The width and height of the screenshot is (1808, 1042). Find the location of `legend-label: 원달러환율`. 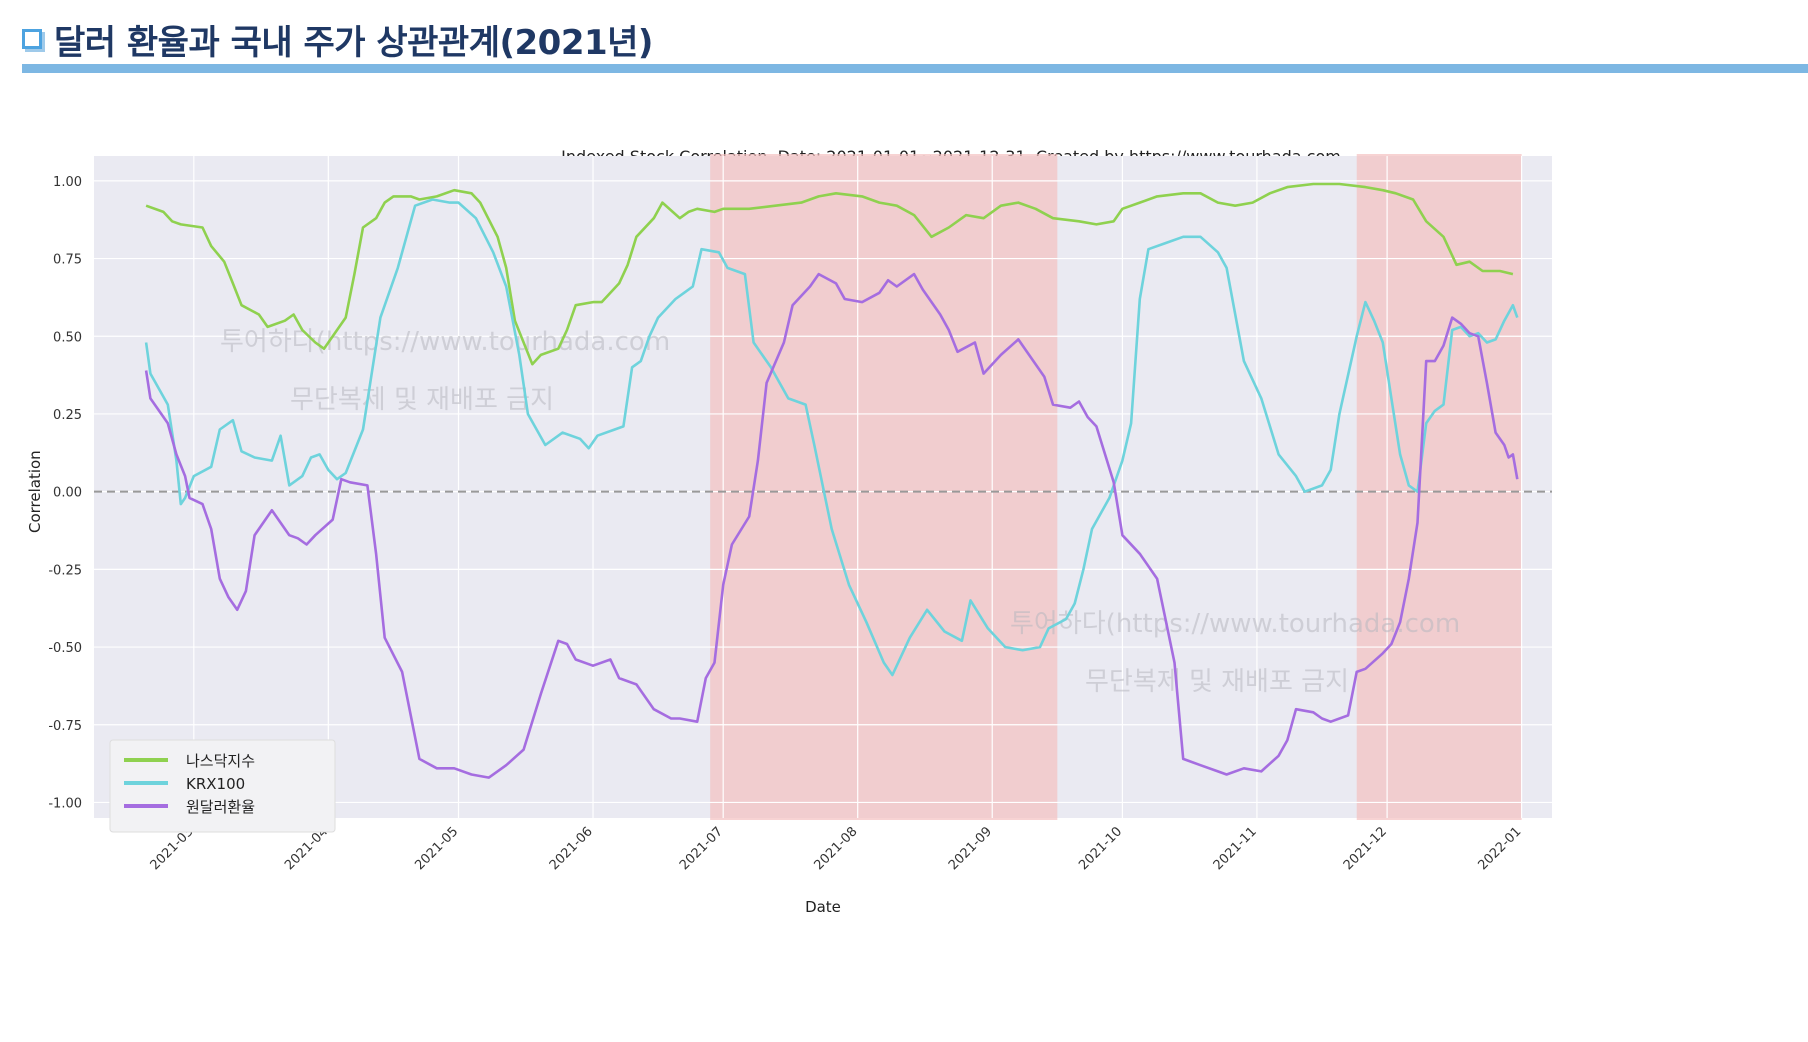

legend-label: 원달러환율 is located at coordinates (220, 807).